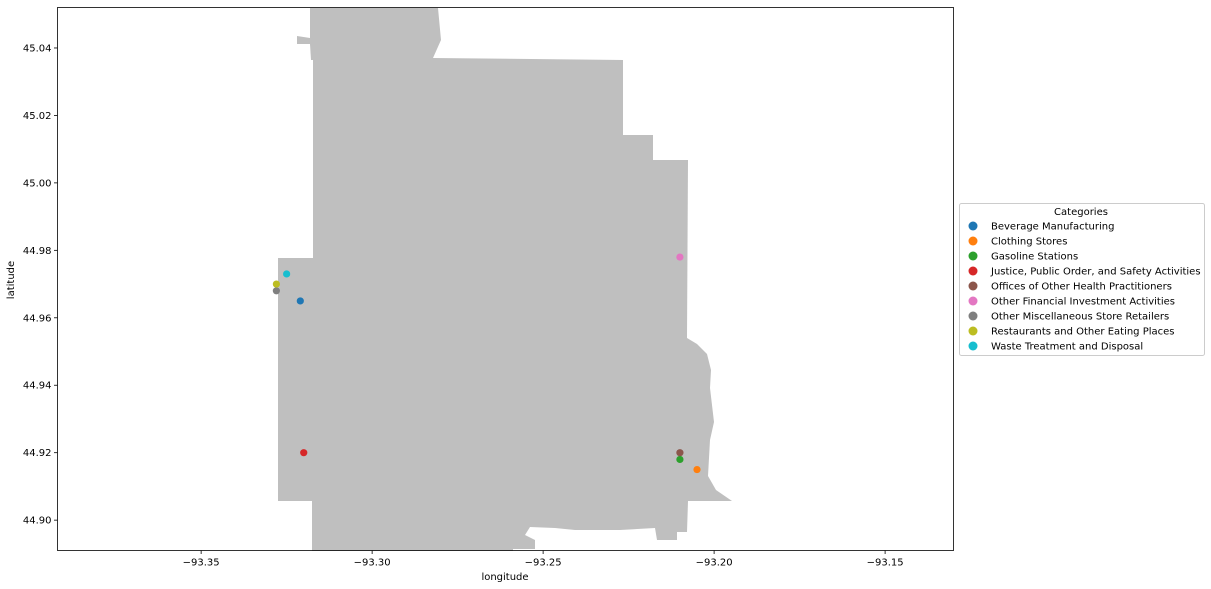 The image size is (1211, 589). What do you see at coordinates (885, 563) in the screenshot?
I see `x-tick-label: −93.15` at bounding box center [885, 563].